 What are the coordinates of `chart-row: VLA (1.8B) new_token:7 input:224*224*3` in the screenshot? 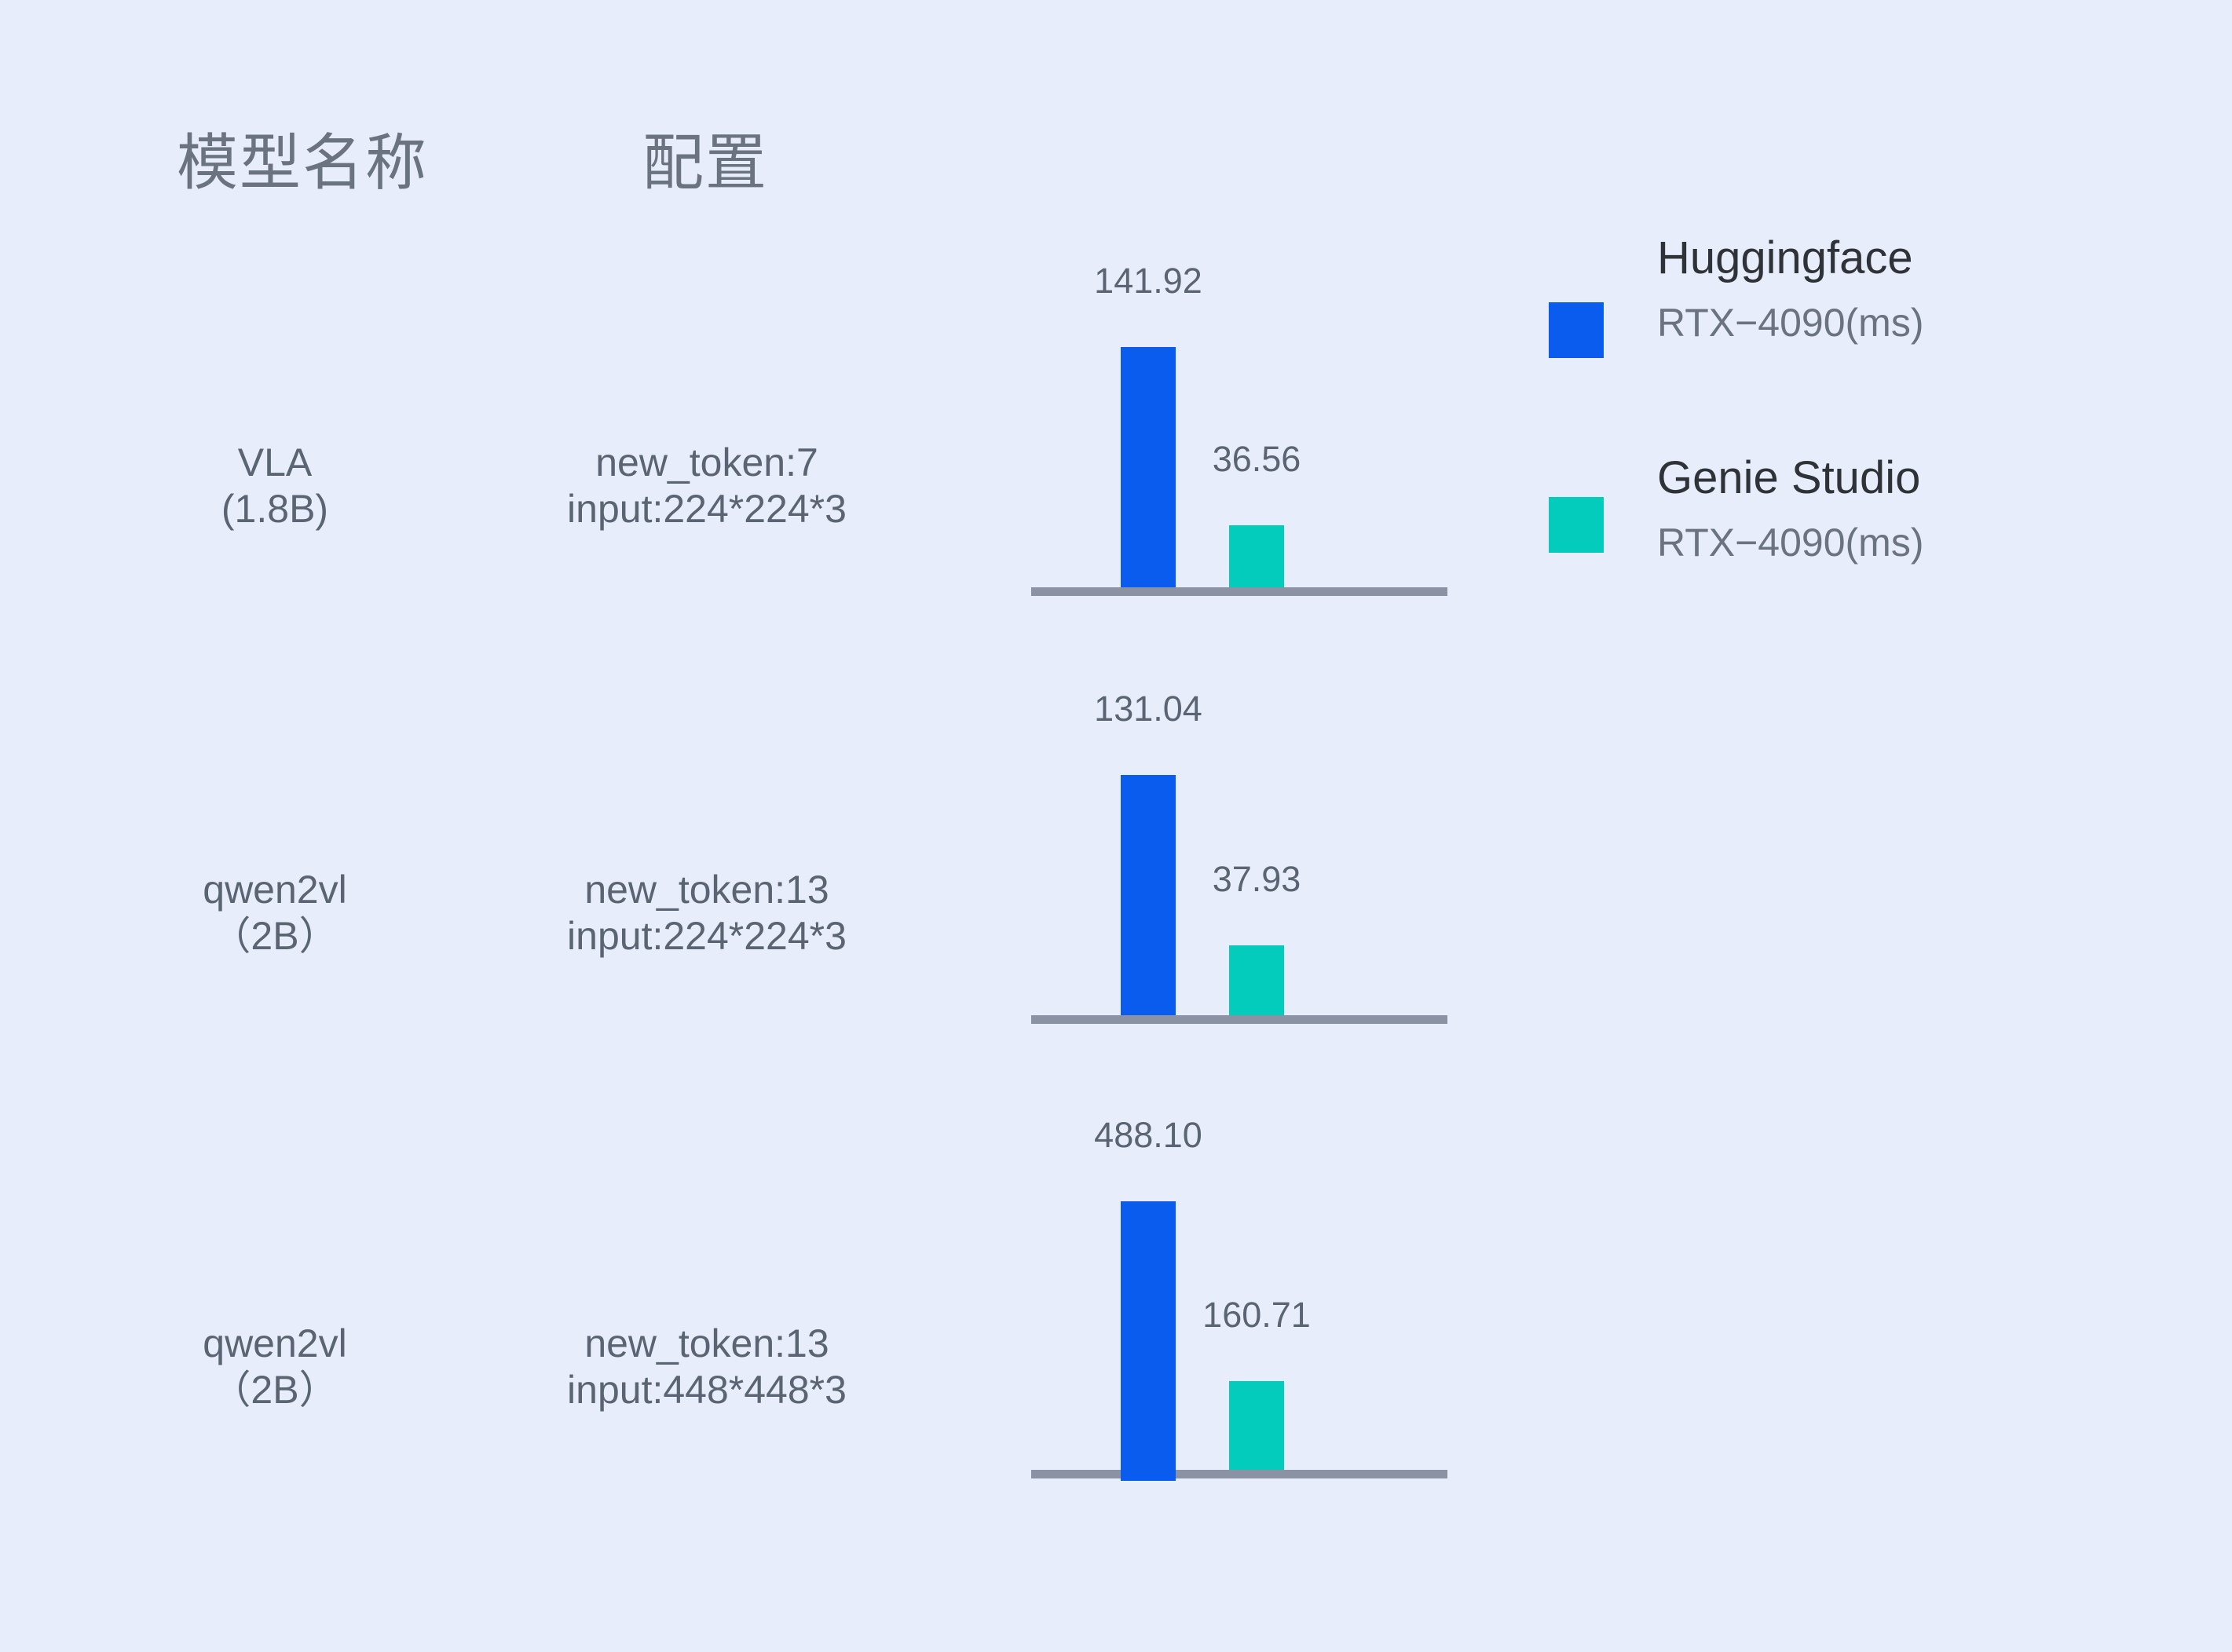 It's located at (1116, 542).